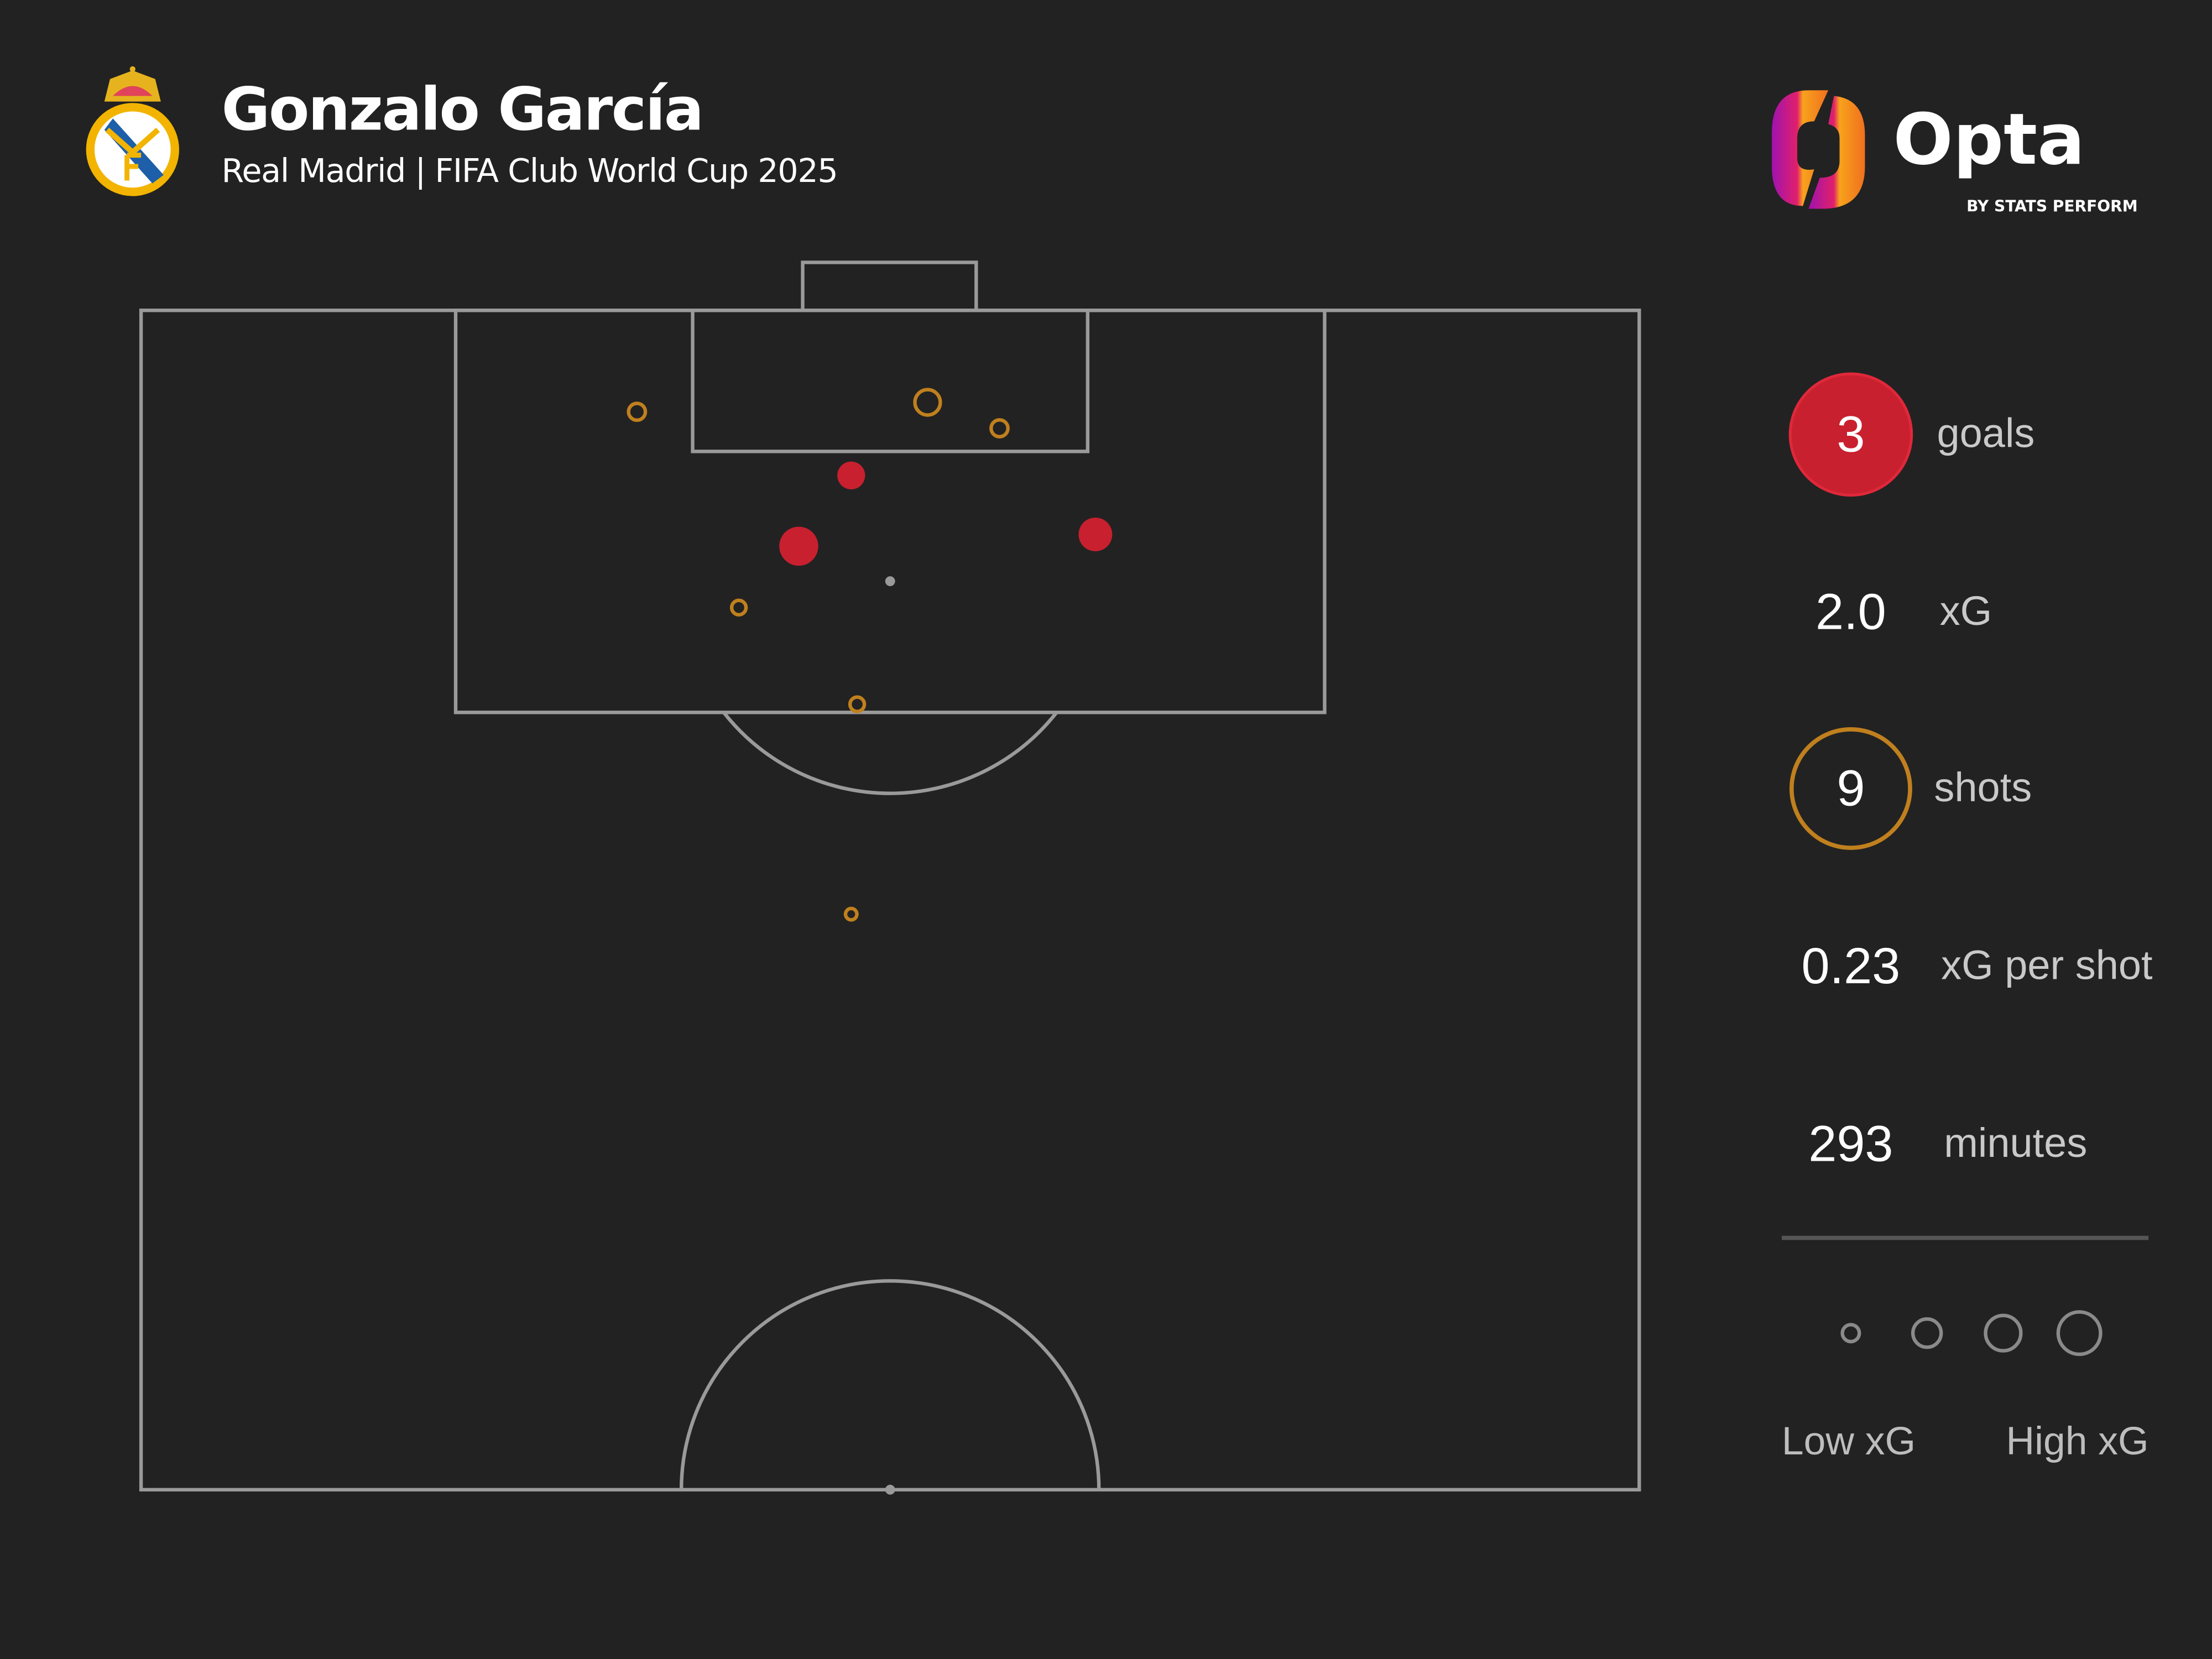 The height and width of the screenshot is (1659, 2212). What do you see at coordinates (1851, 966) in the screenshot?
I see `xg-per-shot-value: 0.23` at bounding box center [1851, 966].